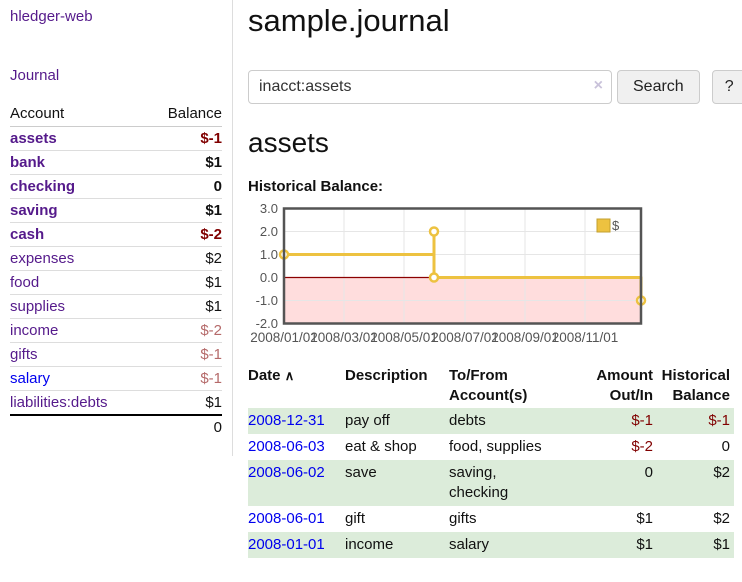  I want to click on svg-text: 2008/09/01, so click(525, 337).